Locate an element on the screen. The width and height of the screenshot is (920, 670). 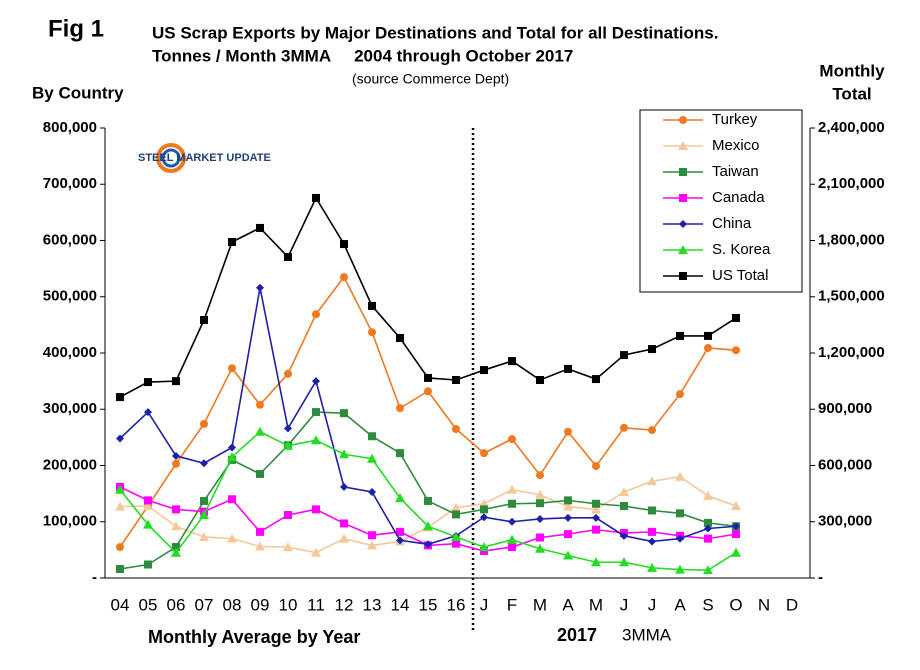
logo-text: STEEL MARKET UPDATE is located at coordinates (204, 158).